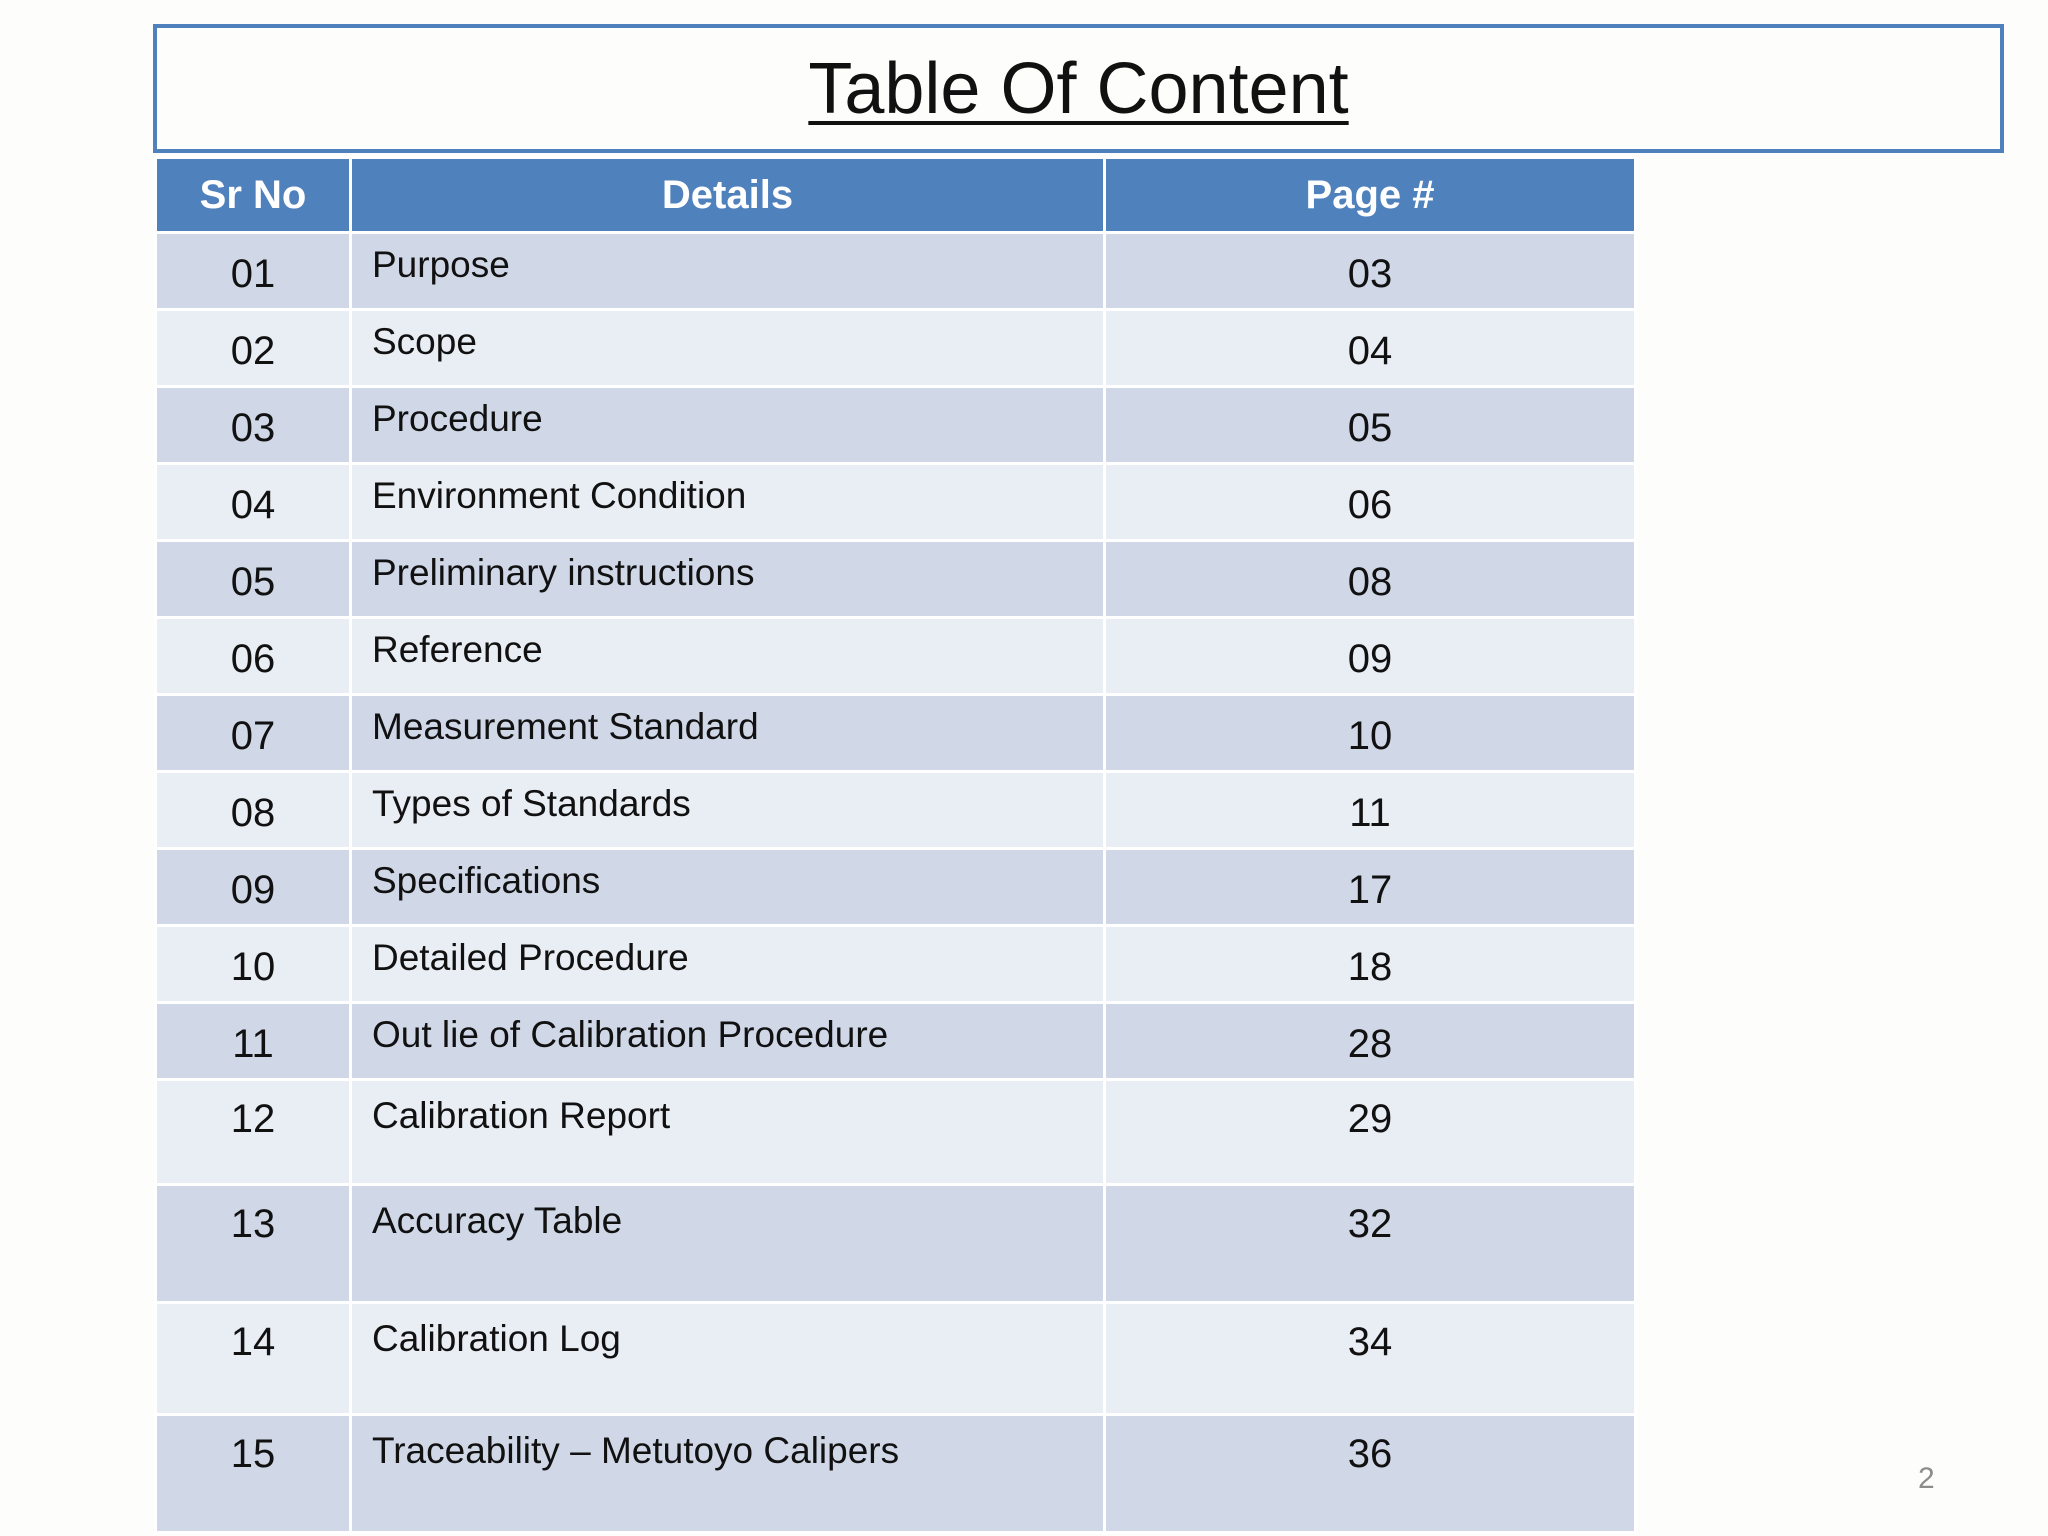 This screenshot has height=1536, width=2048. I want to click on sr-no-cell: 15, so click(253, 1473).